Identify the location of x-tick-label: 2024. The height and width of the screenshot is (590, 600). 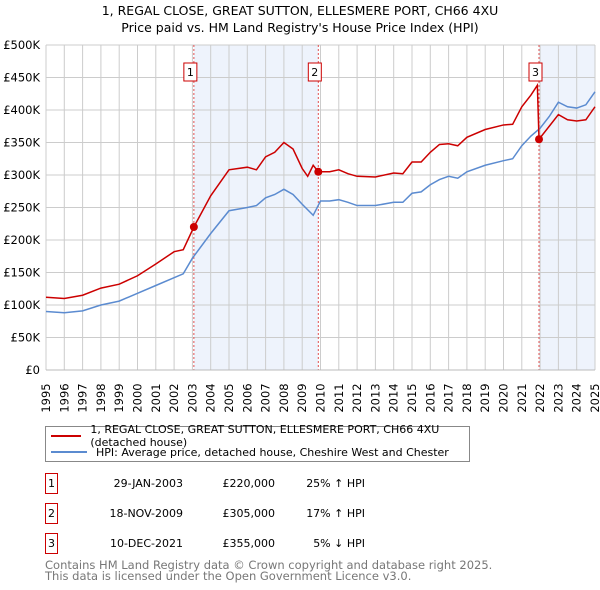
(577, 397).